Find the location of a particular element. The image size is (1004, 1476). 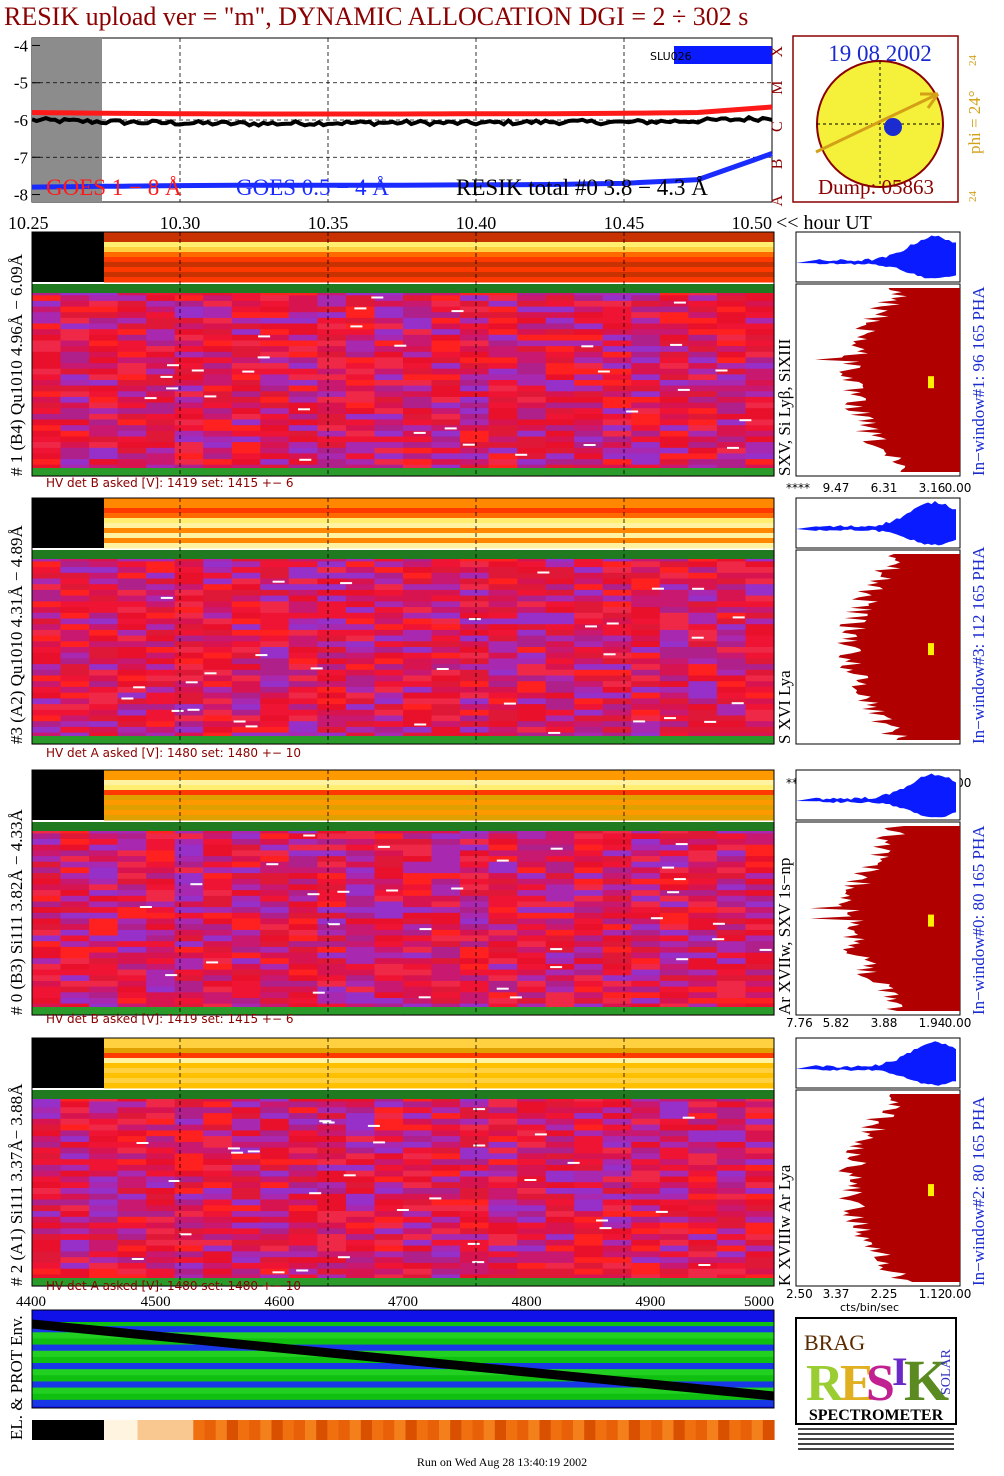

in-window-label: In−window#0: 80 165 PHA is located at coordinates (978, 920).